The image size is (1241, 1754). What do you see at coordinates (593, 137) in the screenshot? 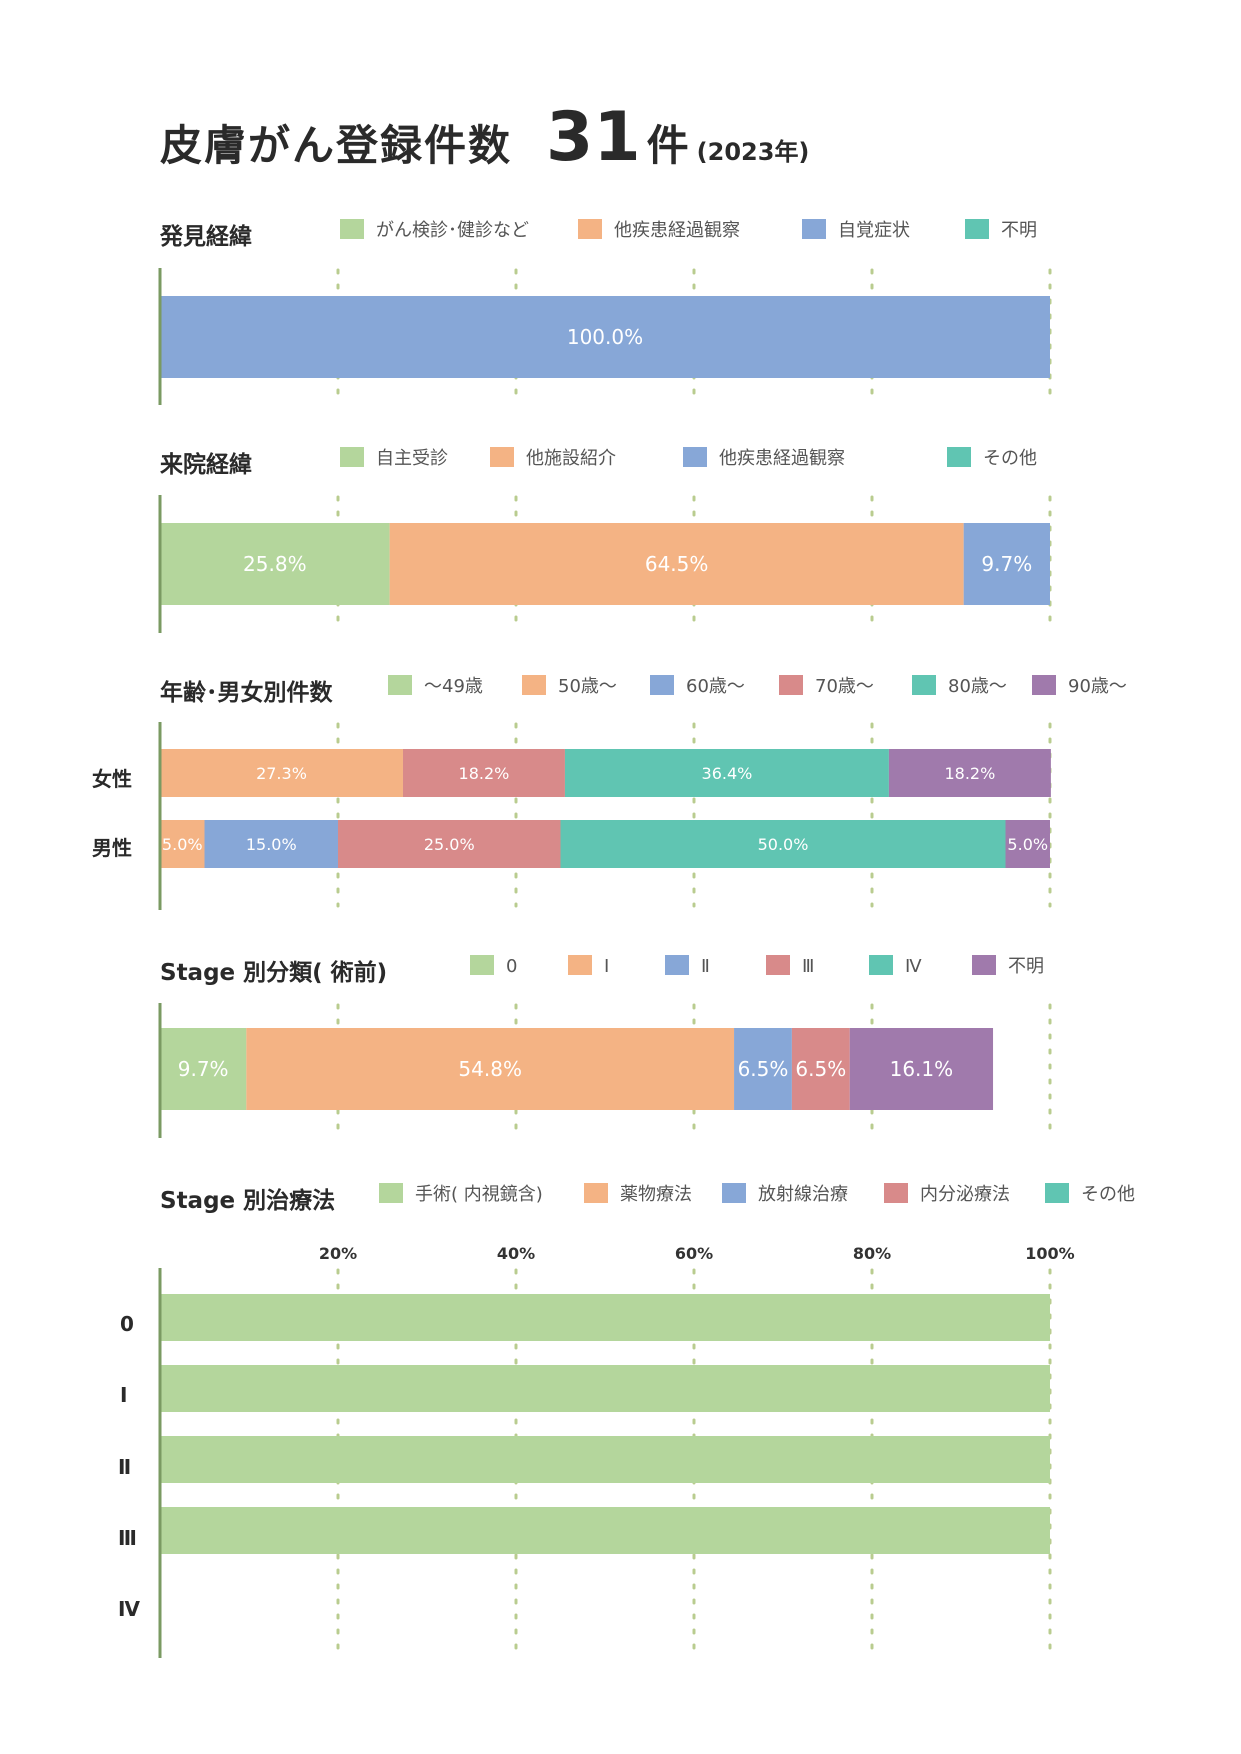
I see `total-count: 31` at bounding box center [593, 137].